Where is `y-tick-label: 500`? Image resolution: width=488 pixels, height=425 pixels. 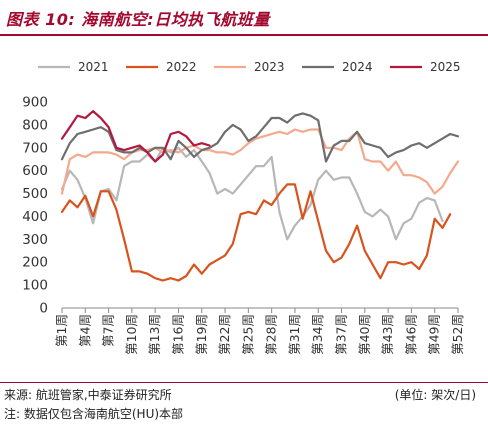 y-tick-label: 500 is located at coordinates (35, 194).